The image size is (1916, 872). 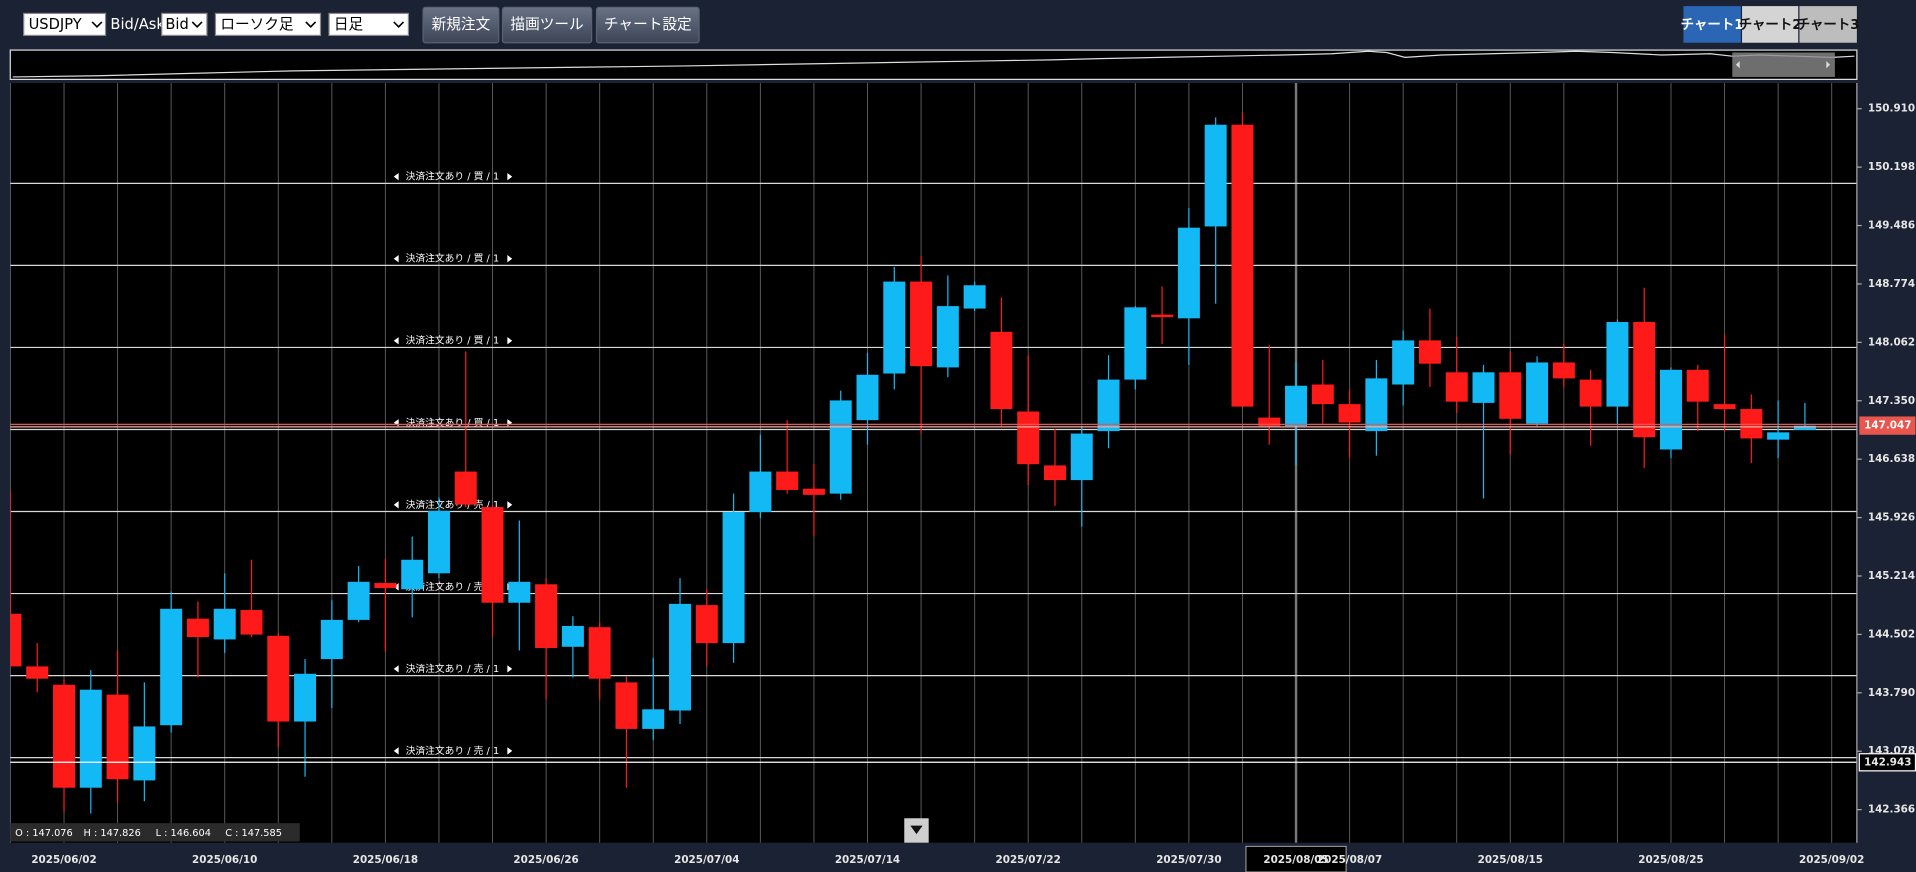 I want to click on chart-style-select, so click(x=268, y=24).